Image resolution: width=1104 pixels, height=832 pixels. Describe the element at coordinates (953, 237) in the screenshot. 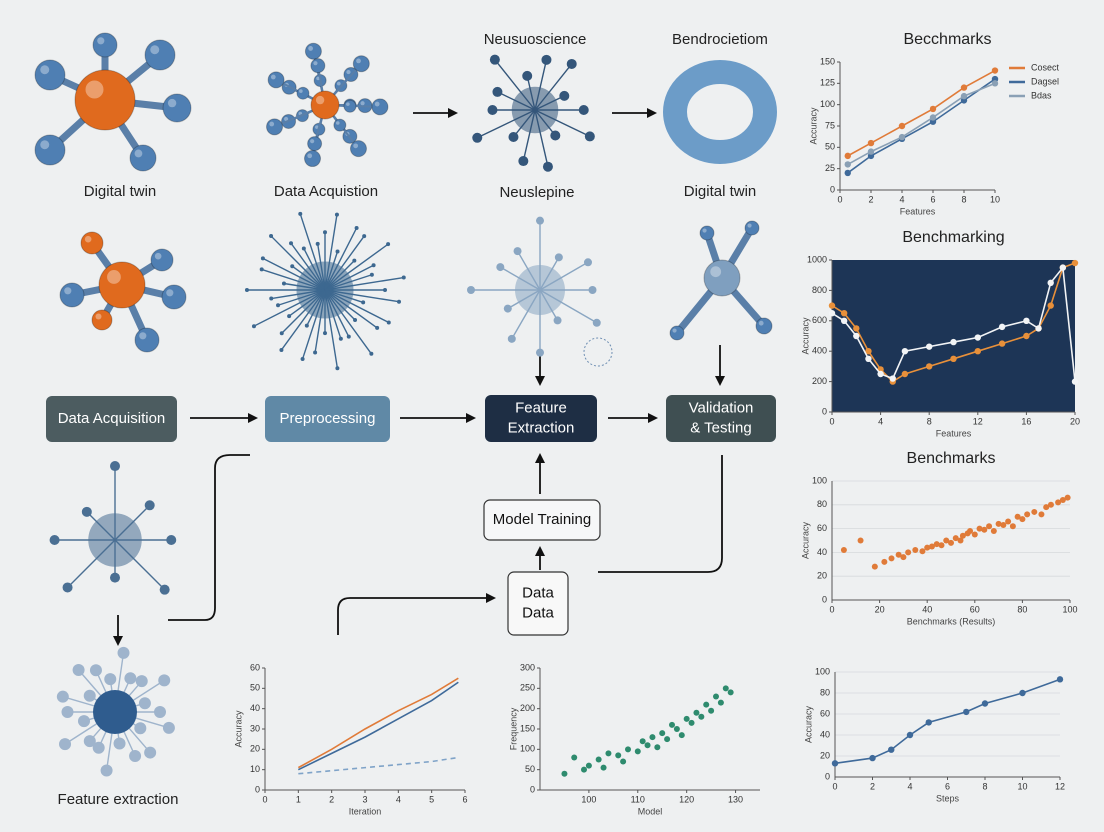

I see `chart-title: Benchmarking` at that location.